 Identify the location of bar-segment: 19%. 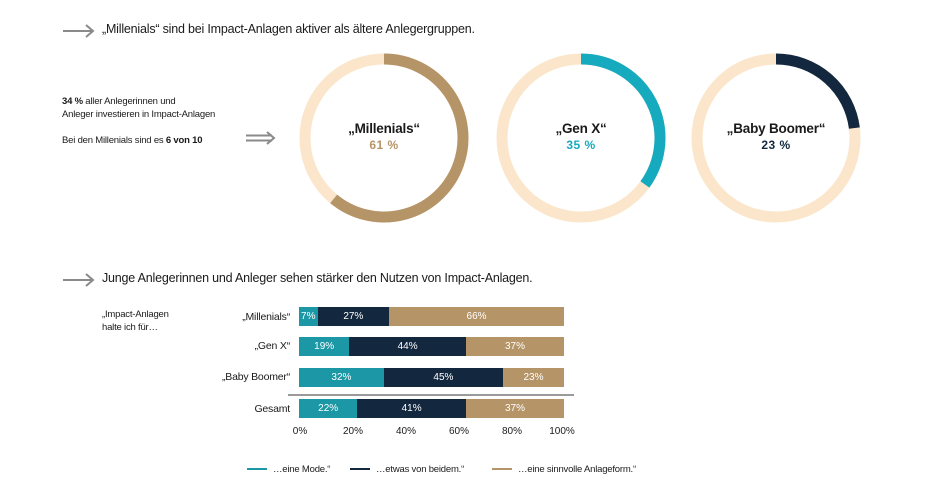
(324, 346).